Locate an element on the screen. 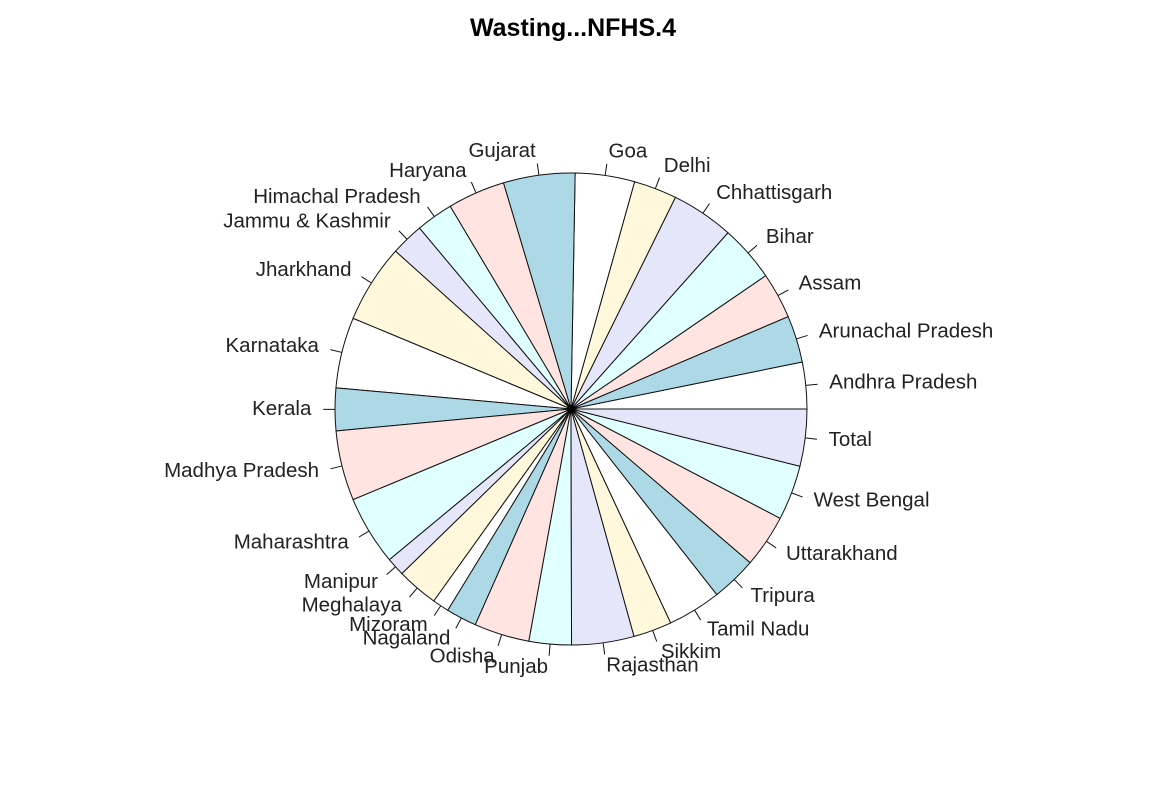 The width and height of the screenshot is (1169, 785). pie-slice is located at coordinates (689, 437).